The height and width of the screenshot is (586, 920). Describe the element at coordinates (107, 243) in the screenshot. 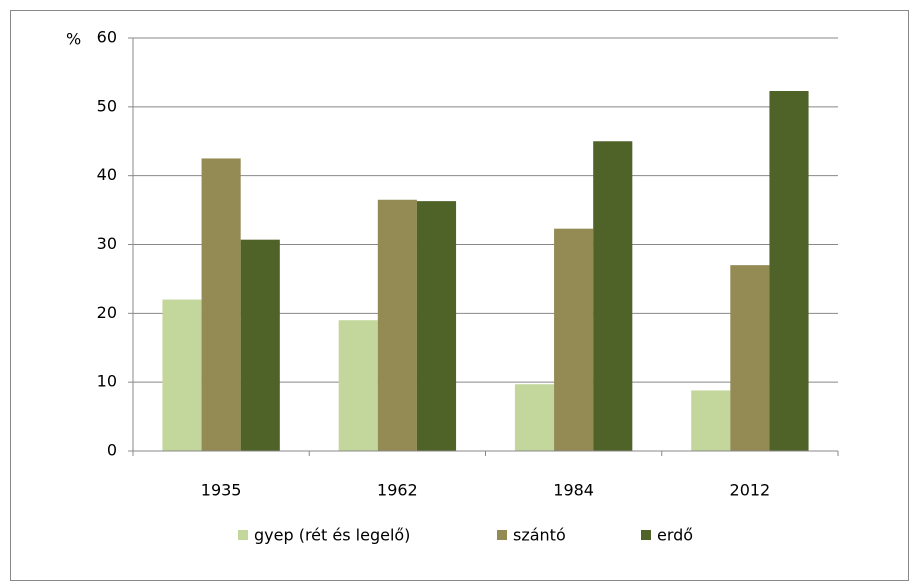

I see `y-tick-label: 30` at that location.